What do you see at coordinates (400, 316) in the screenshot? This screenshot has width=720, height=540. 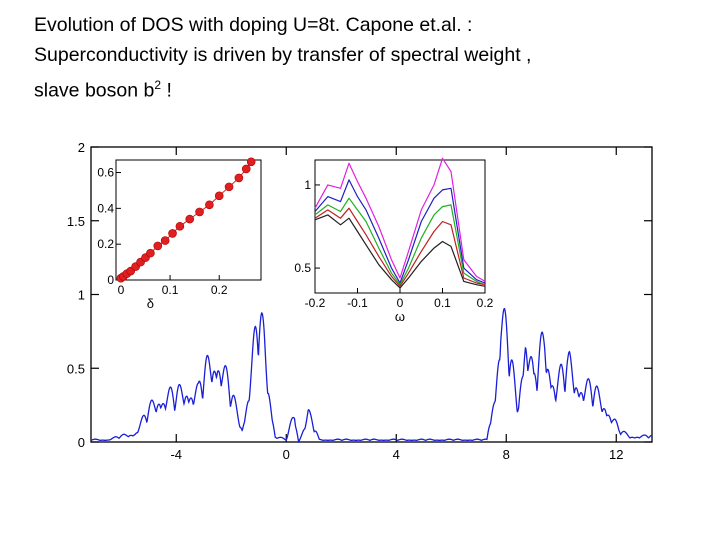 I see `inset2-x-axis-label: ω` at bounding box center [400, 316].